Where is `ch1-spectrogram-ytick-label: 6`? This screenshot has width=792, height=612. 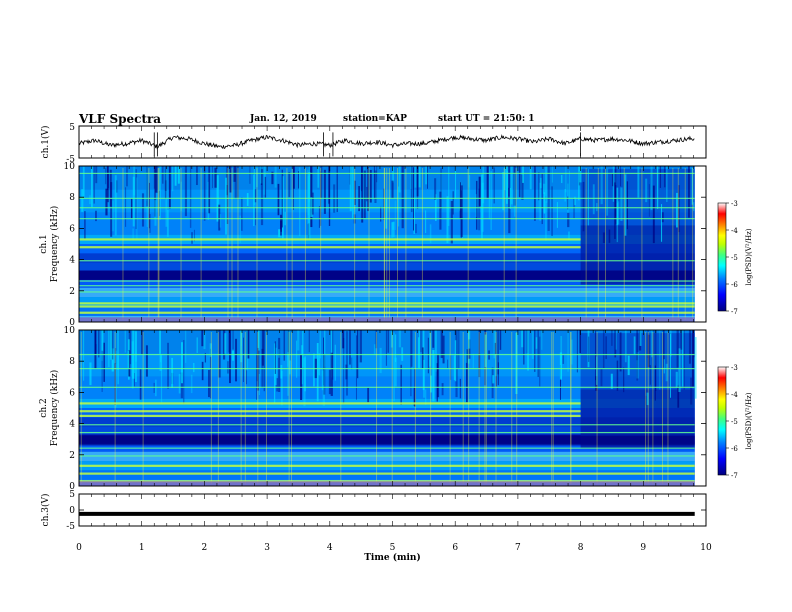
ch1-spectrogram-ytick-label: 6 is located at coordinates (72, 229).